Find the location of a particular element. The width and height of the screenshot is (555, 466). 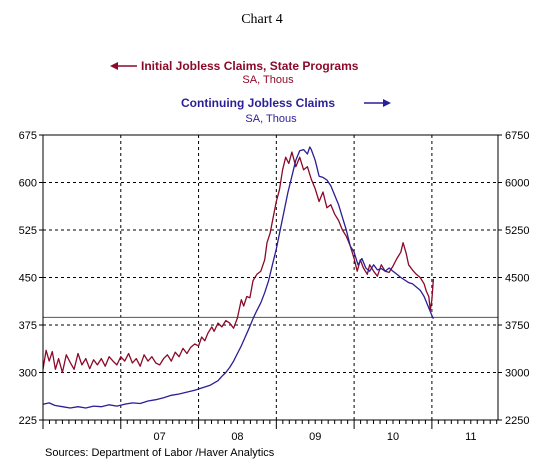

left-axis-tick-label: 525 is located at coordinates (28, 231).